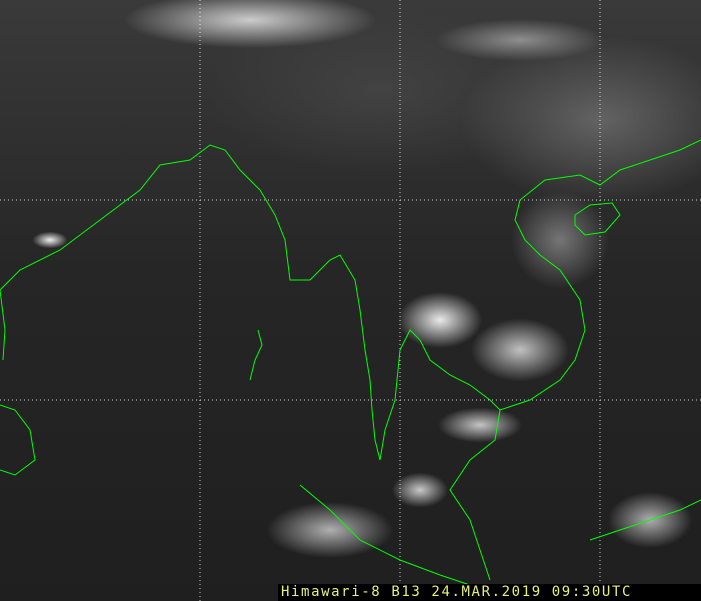 Image resolution: width=701 pixels, height=601 pixels. Describe the element at coordinates (256, 355) in the screenshot. I see `coastline-andaman` at that location.